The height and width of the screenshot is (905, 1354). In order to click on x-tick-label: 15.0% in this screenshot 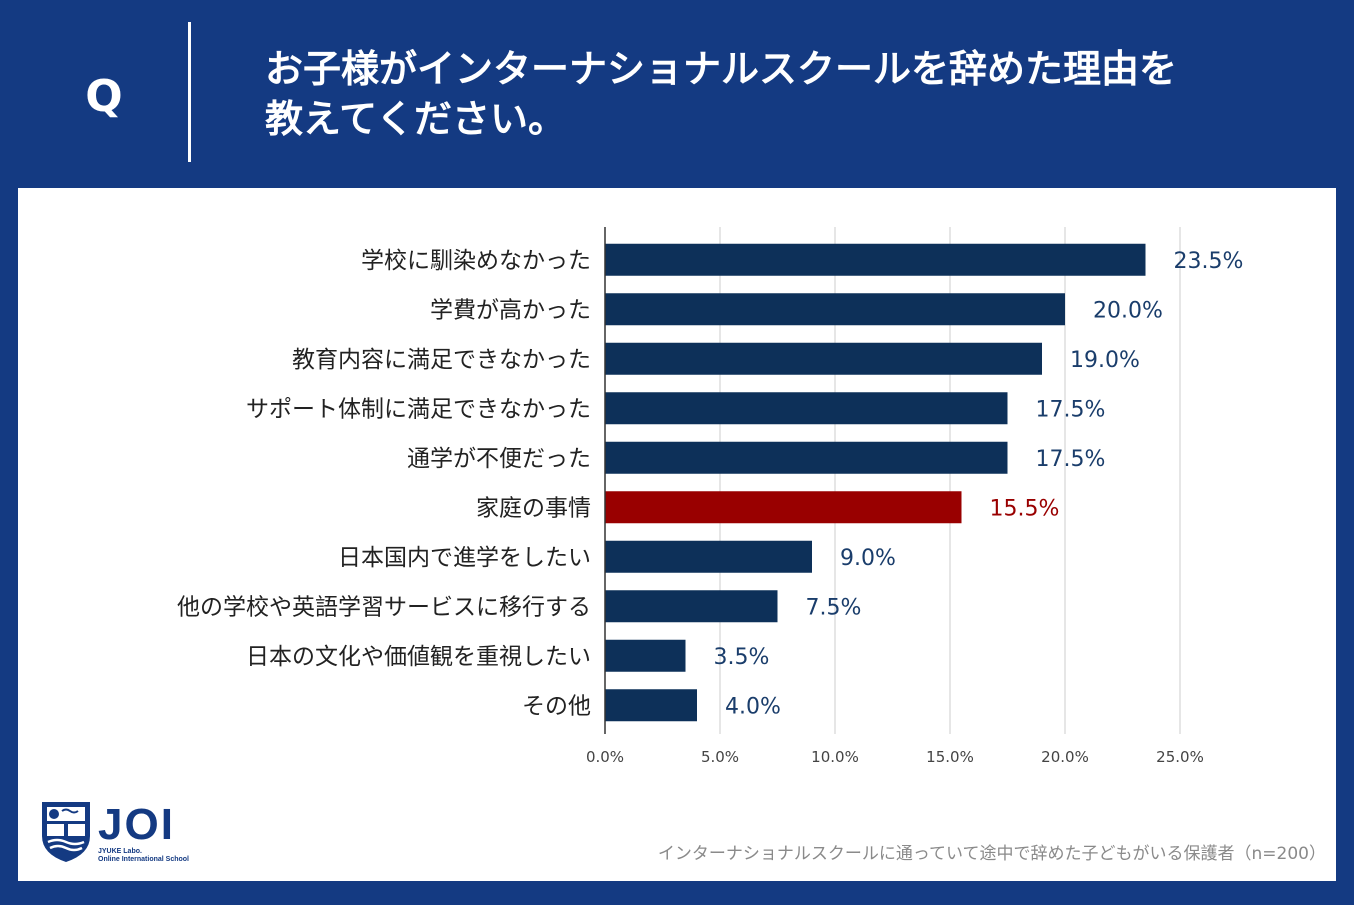, I will do `click(950, 757)`.